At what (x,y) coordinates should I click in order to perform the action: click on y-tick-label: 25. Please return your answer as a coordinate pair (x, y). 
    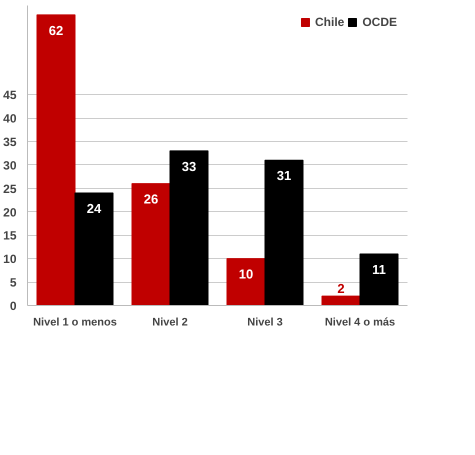
    Looking at the image, I should click on (10, 189).